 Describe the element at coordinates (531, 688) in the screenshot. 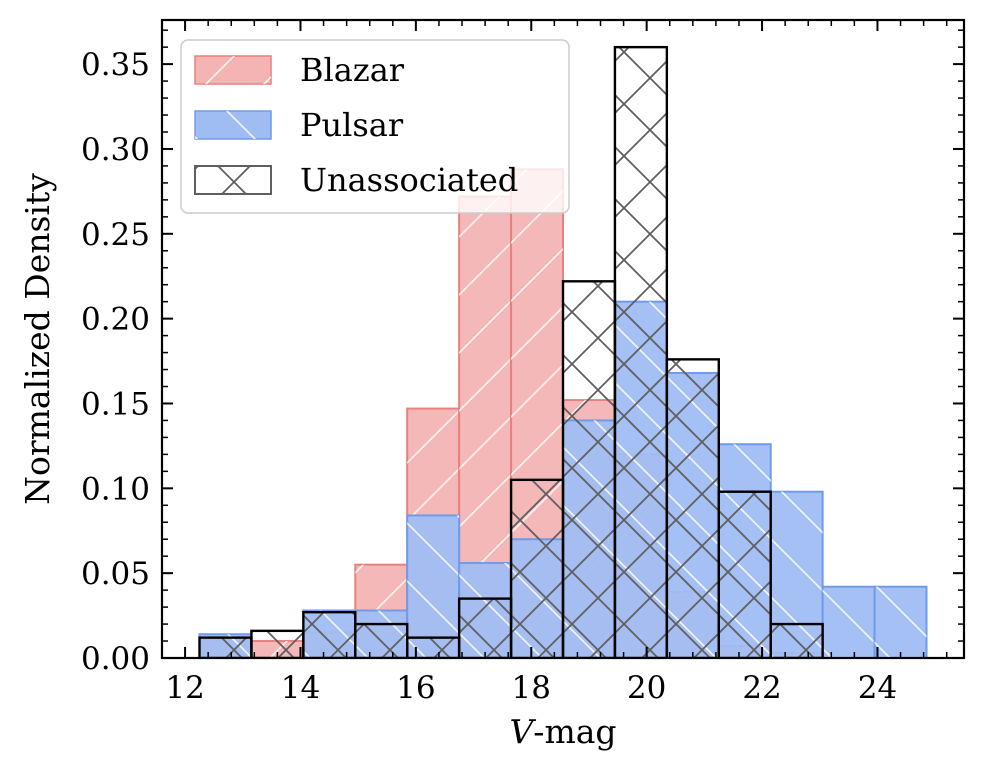

I see `x-tick-label: 18` at that location.